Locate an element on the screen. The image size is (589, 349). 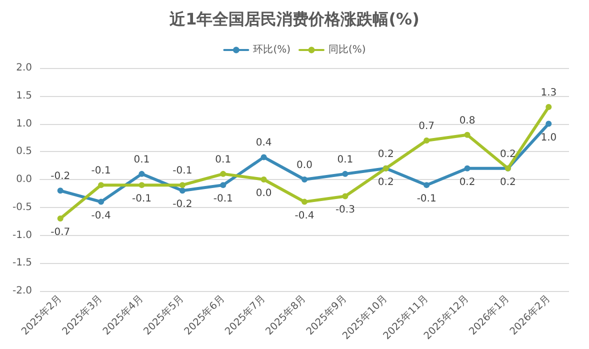
data-label: 0.8 is located at coordinates (467, 120).